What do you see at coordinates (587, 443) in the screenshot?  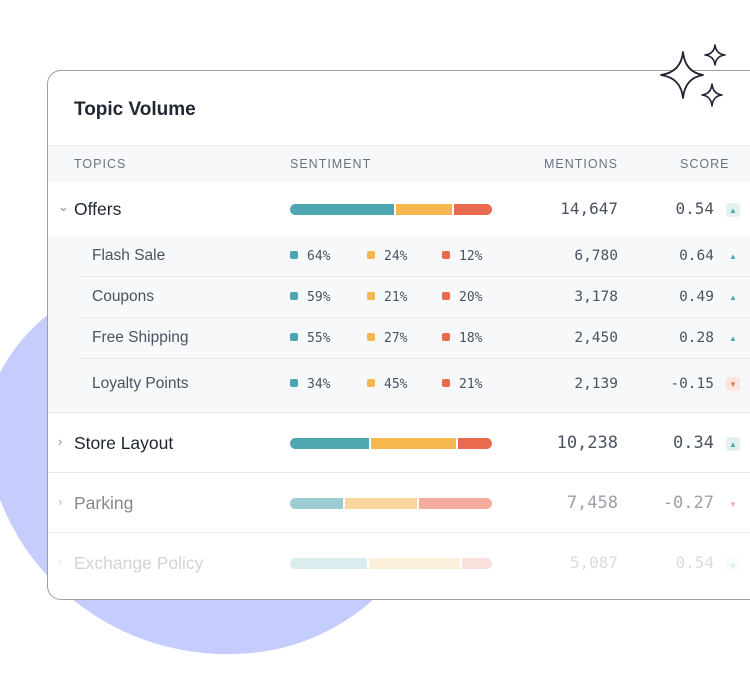 I see `mentions-count: 10,238` at bounding box center [587, 443].